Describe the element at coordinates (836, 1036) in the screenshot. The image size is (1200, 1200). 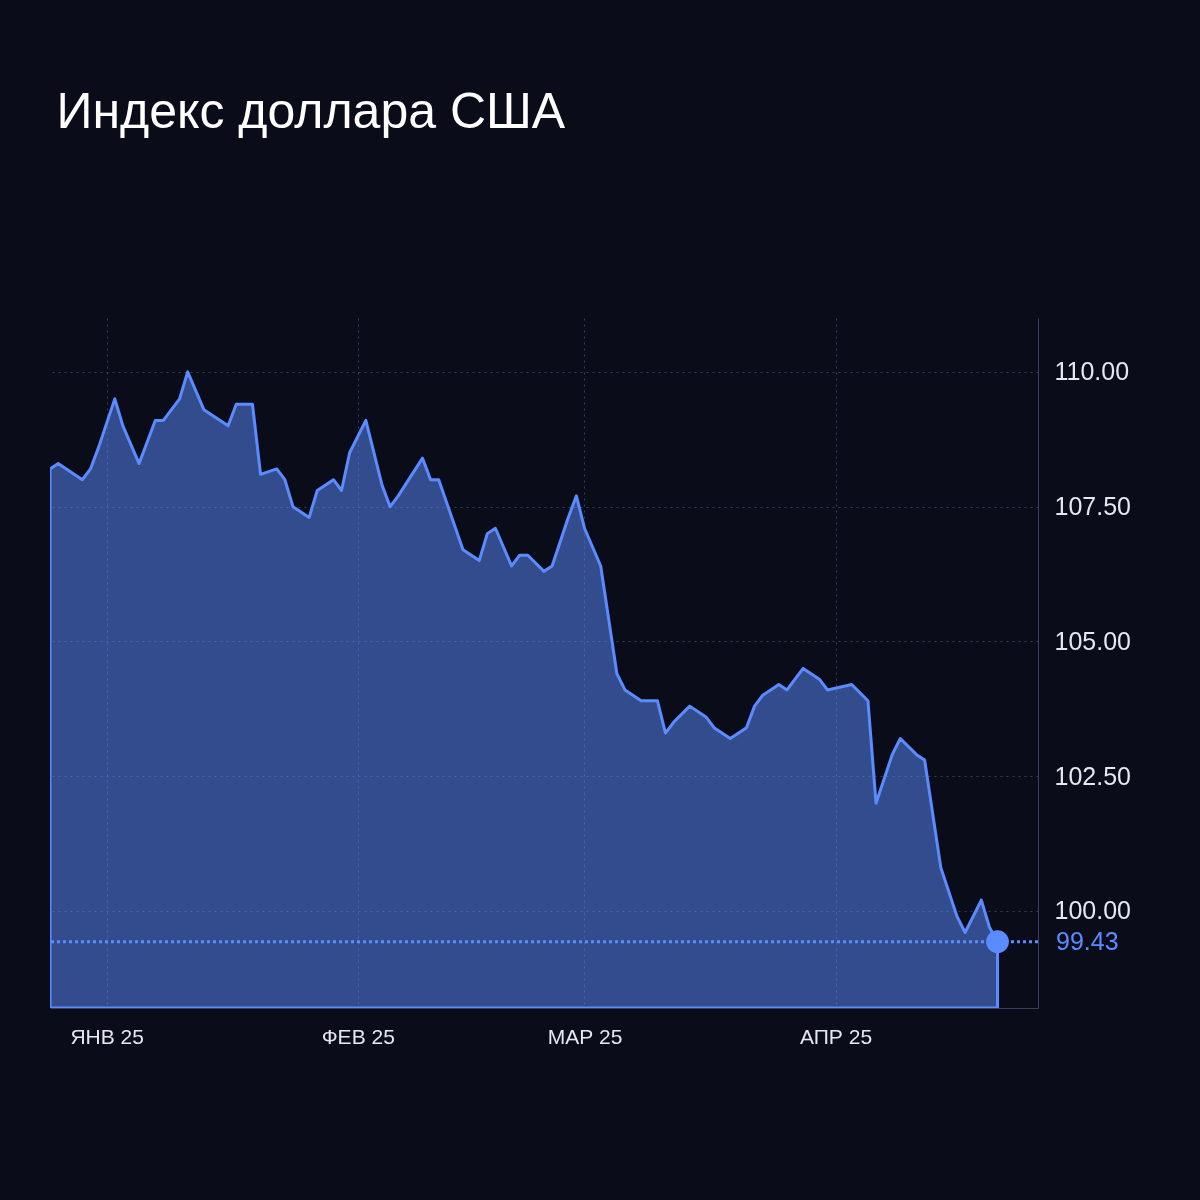
I see `x-tick-label: АПР 25` at that location.